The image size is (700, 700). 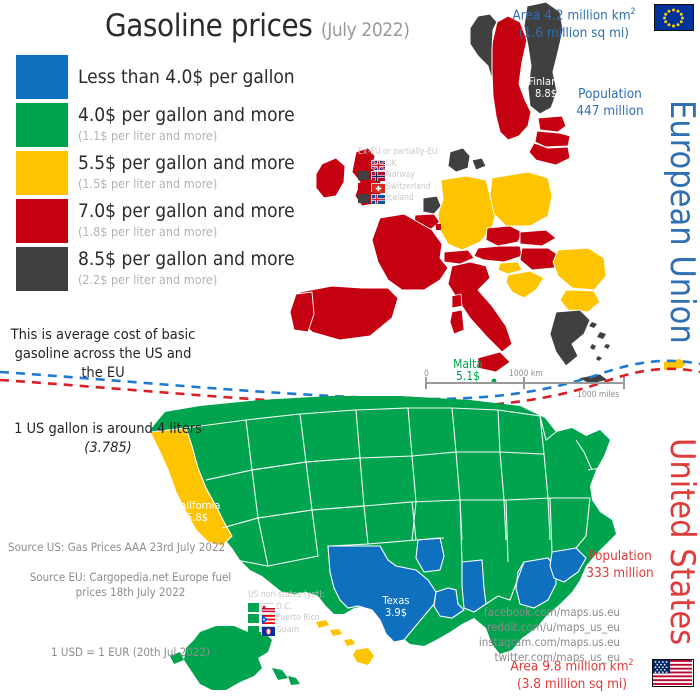 What do you see at coordinates (130, 652) in the screenshot?
I see `source-exchange-rate: 1 USD = 1 EUR (20th Jul 2022)` at bounding box center [130, 652].